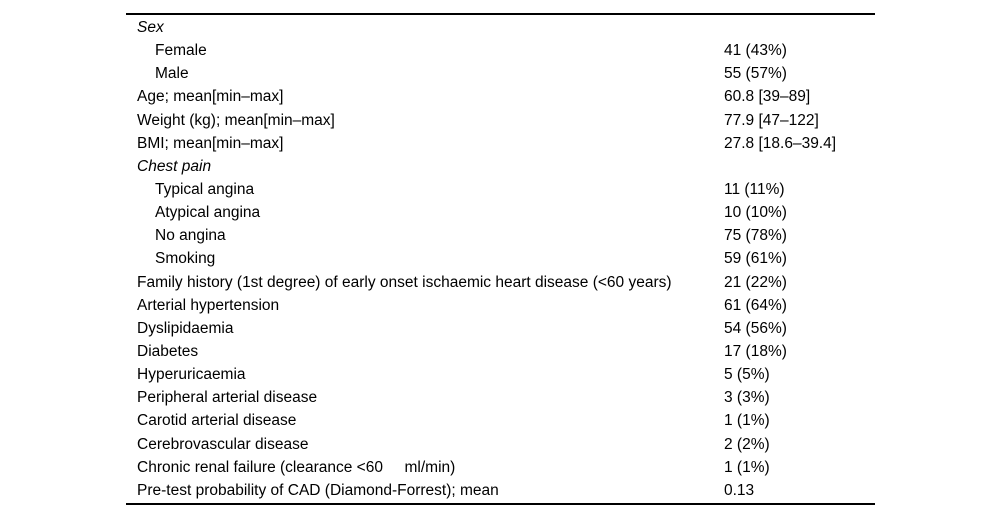  Describe the element at coordinates (185, 259) in the screenshot. I see `row-label: Smoking` at that location.